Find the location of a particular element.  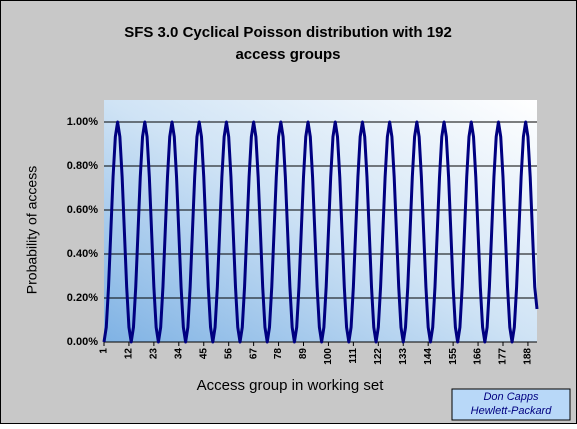

x-tick-label: 133 is located at coordinates (403, 356).